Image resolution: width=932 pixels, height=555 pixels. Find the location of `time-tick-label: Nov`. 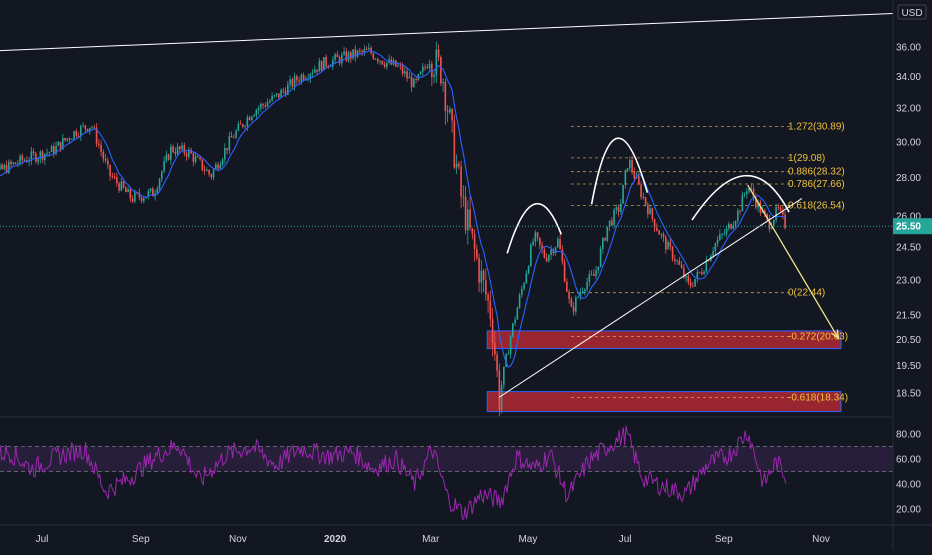

time-tick-label: Nov is located at coordinates (821, 539).